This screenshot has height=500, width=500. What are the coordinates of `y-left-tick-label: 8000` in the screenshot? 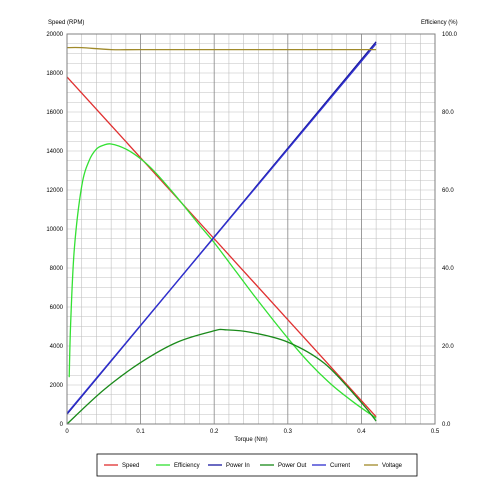 It's located at (57, 269).